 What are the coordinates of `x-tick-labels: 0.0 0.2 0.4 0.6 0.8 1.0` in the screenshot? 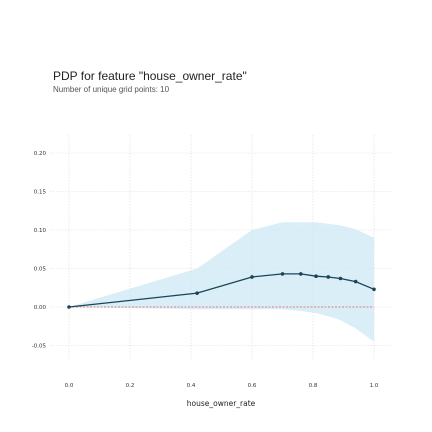 It's located at (222, 386).